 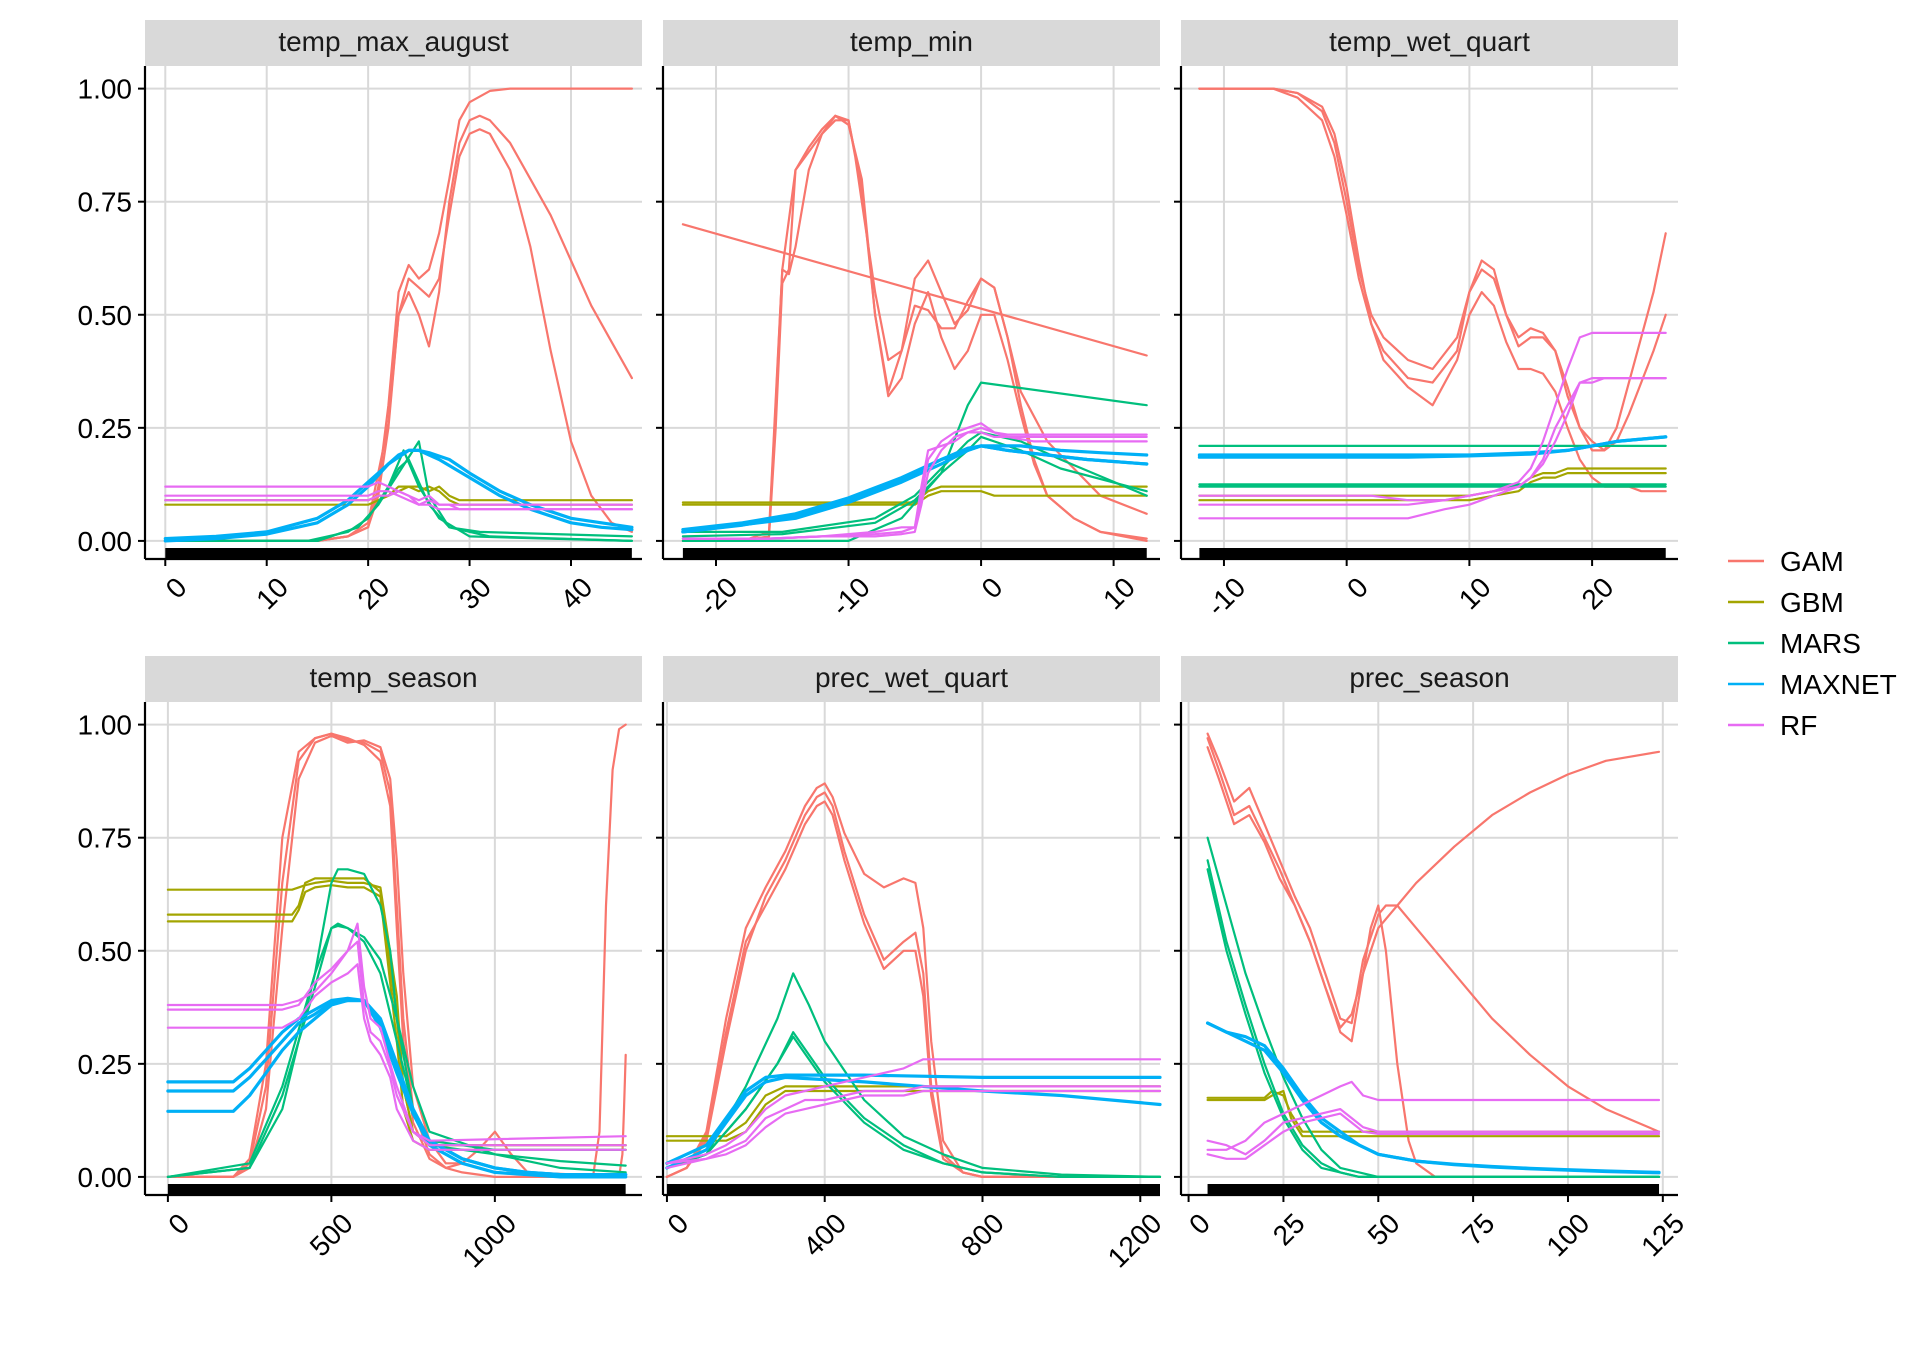 I want to click on legend: GAM GBM MARS MAXNET RF, so click(x=1812, y=643).